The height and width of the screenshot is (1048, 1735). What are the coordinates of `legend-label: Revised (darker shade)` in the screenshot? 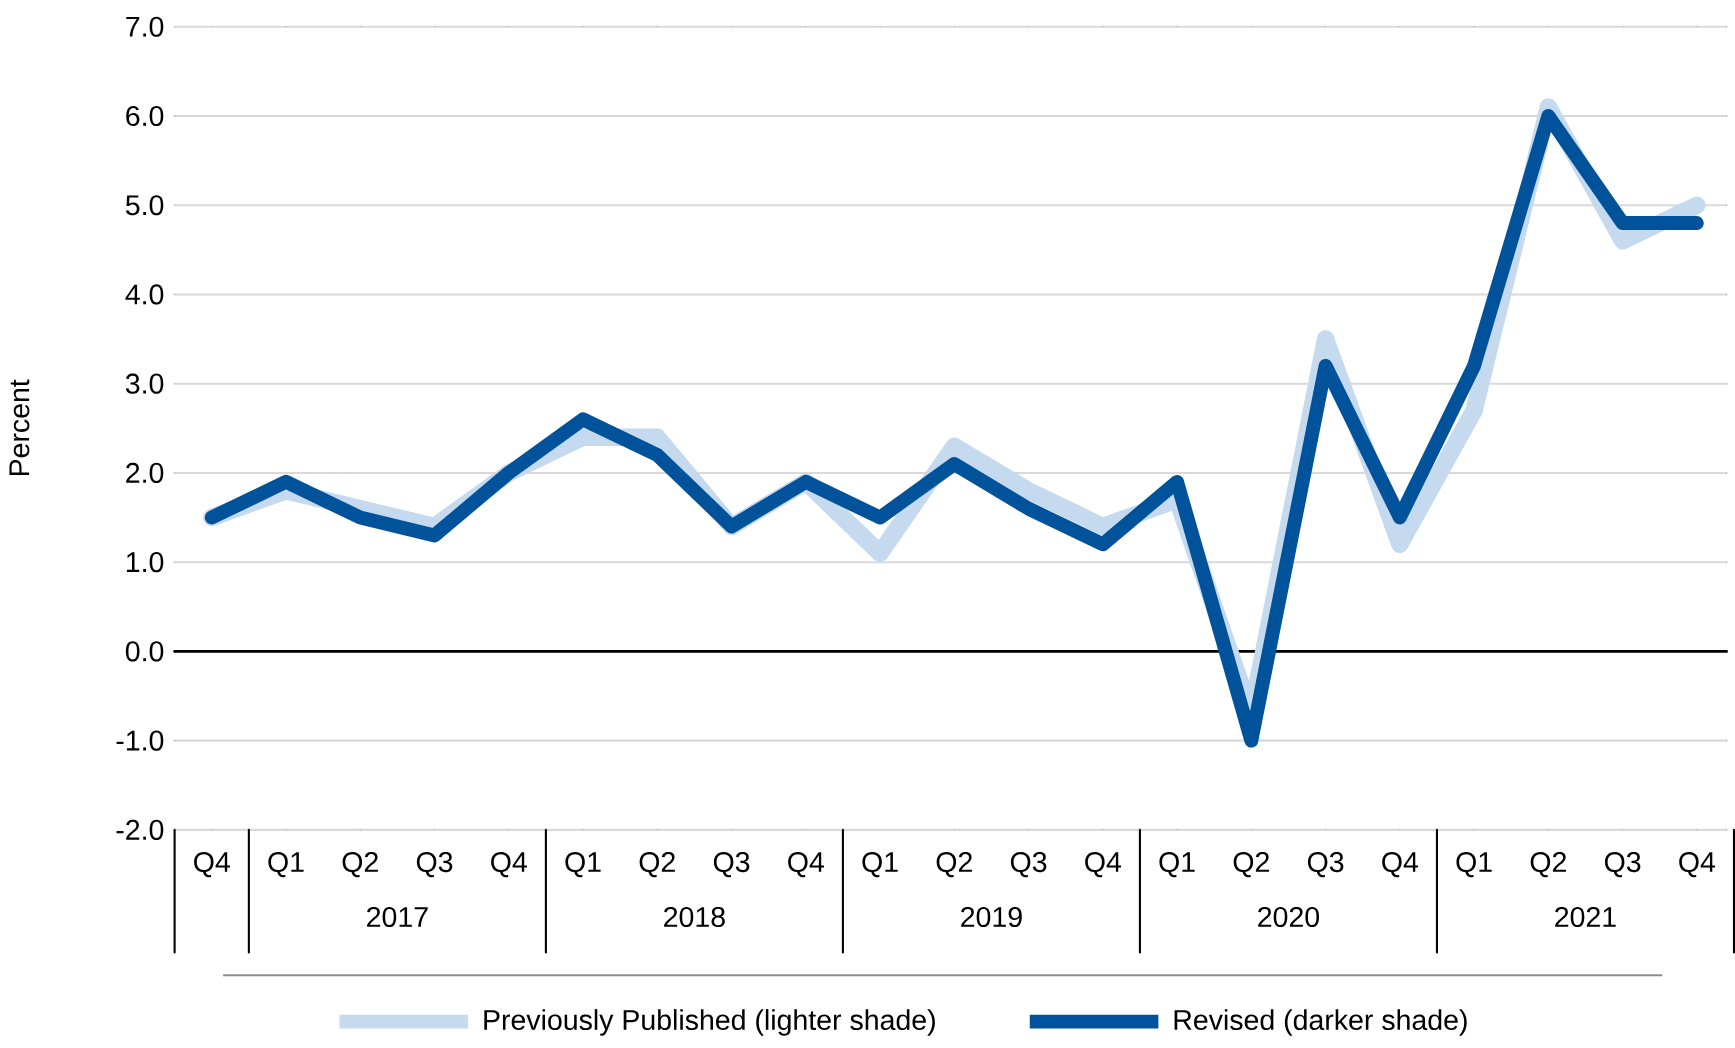 It's located at (1320, 1022).